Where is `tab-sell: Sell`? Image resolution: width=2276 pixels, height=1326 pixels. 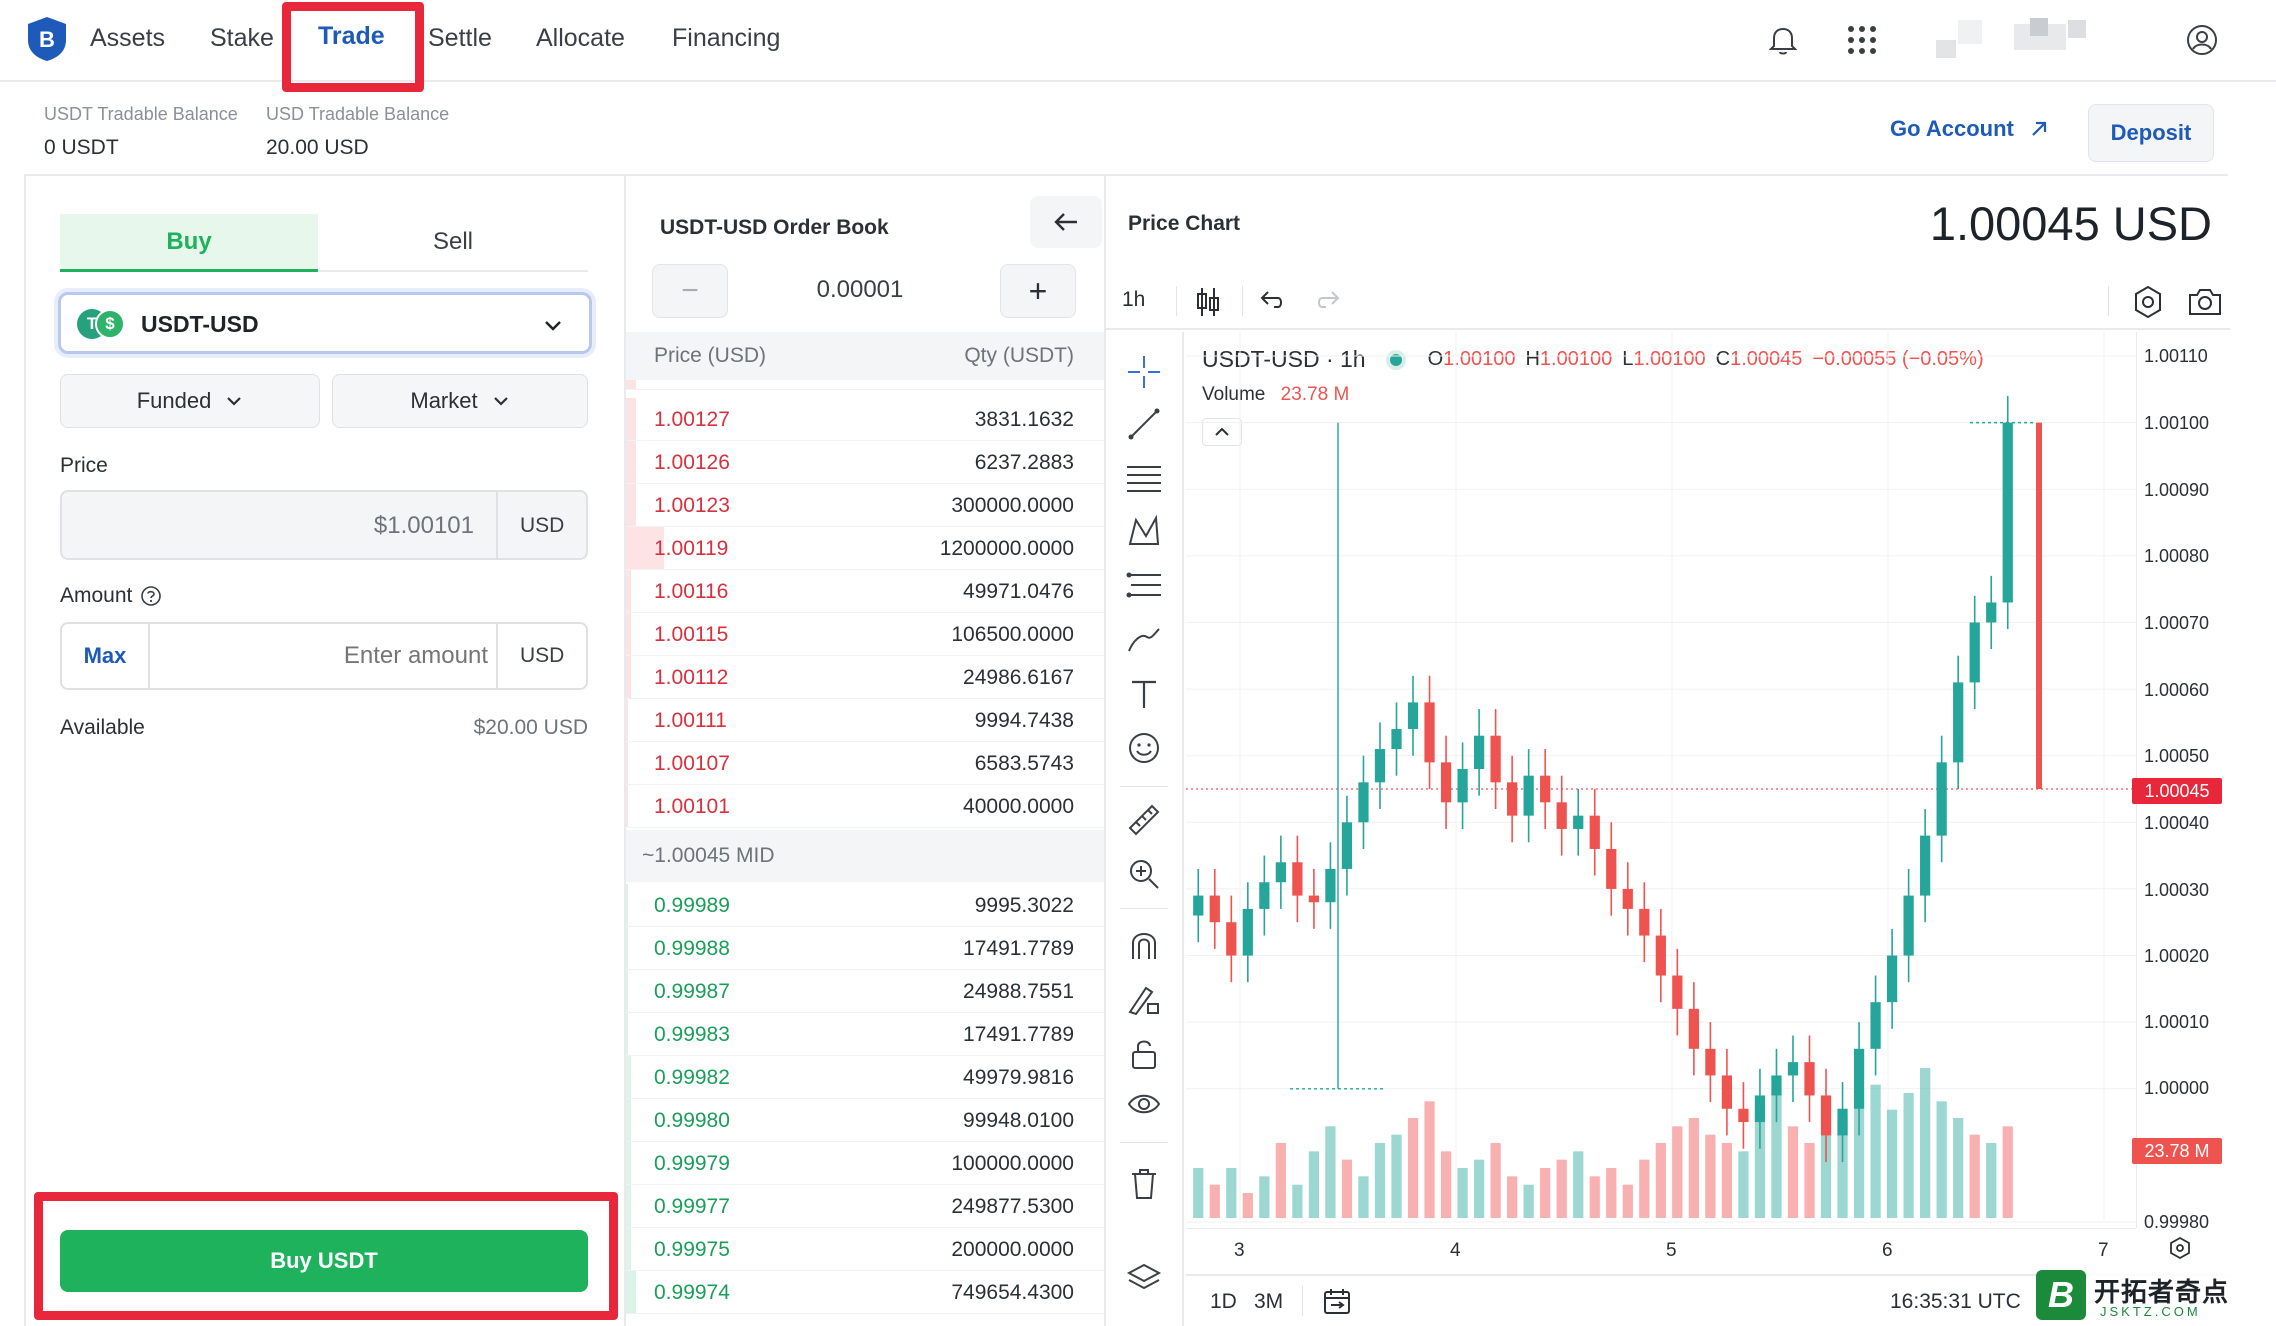
tab-sell: Sell is located at coordinates (453, 243).